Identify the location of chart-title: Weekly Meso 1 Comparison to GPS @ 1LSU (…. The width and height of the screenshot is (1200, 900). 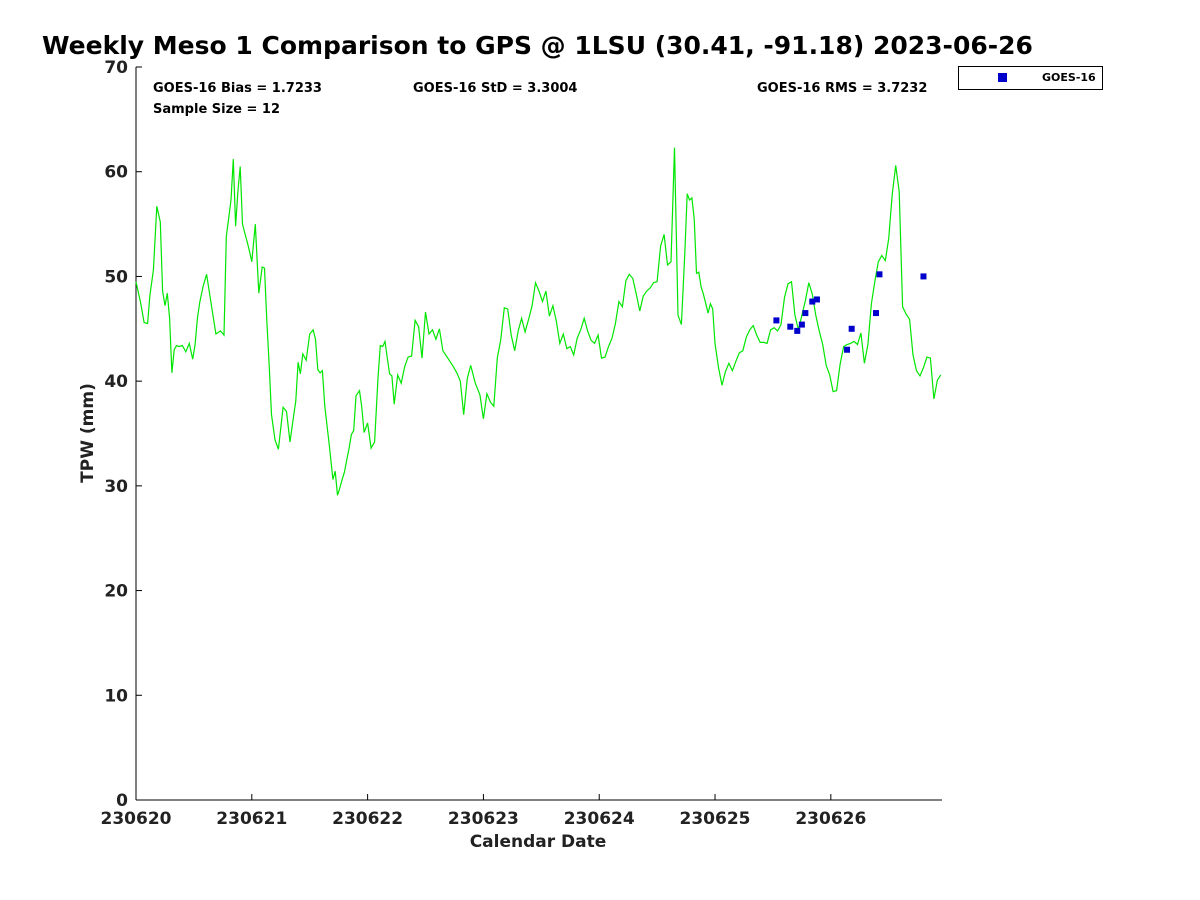
(537, 45).